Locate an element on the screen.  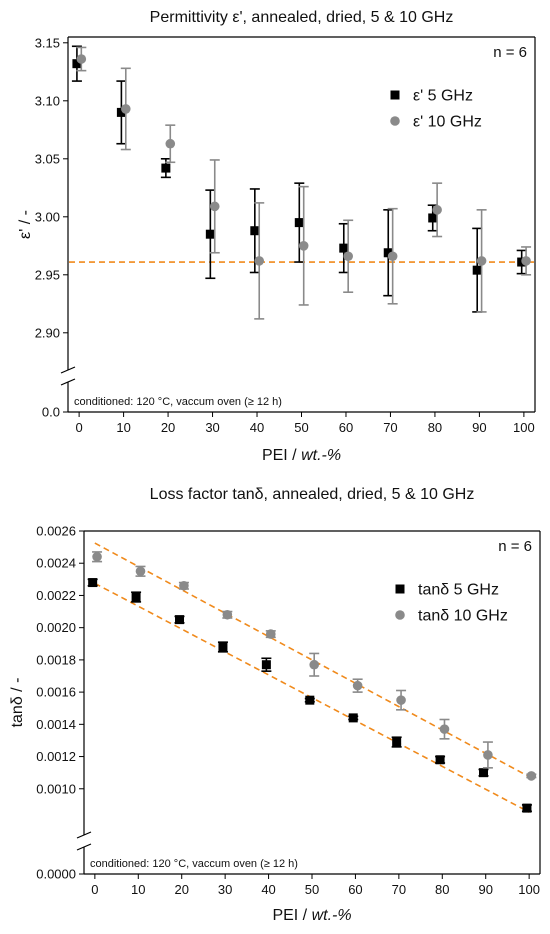
y-tick-label: 0.0010 is located at coordinates (56, 788).